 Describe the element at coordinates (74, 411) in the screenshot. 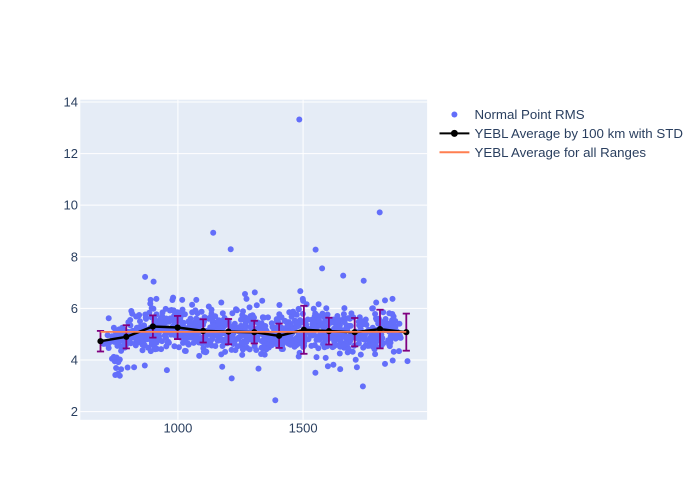

I see `svg-text: 2` at that location.